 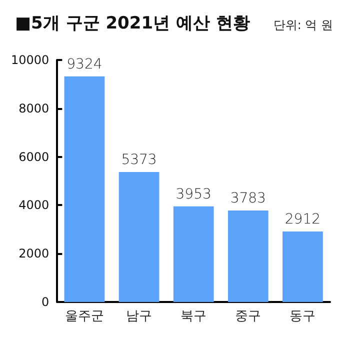 I want to click on x-tick-label: 북구, so click(x=193, y=316).